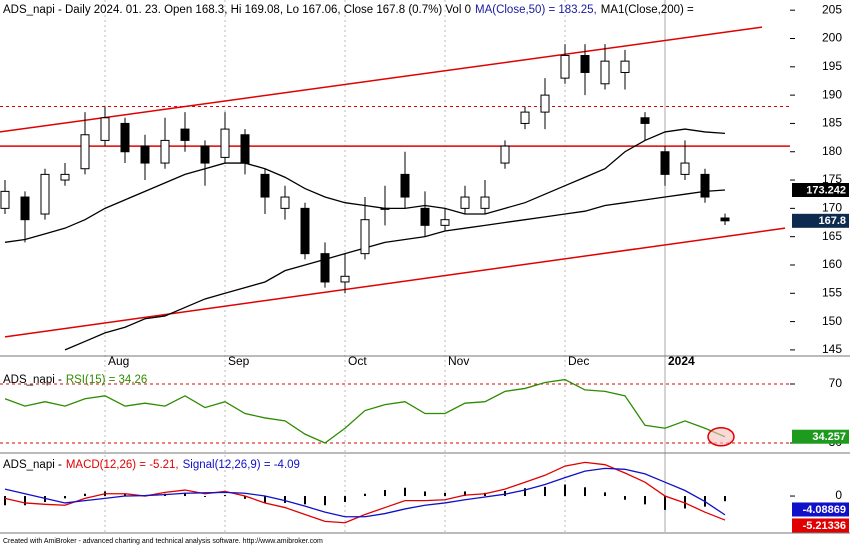 The height and width of the screenshot is (546, 850). What do you see at coordinates (832, 9) in the screenshot?
I see `y-tick-label: 205` at bounding box center [832, 9].